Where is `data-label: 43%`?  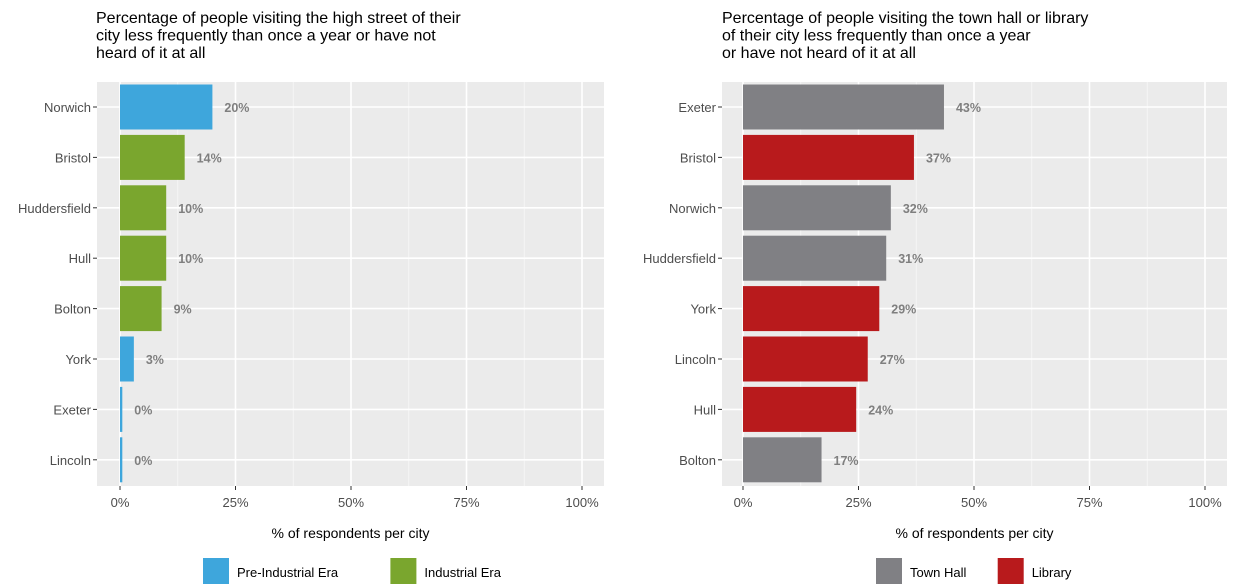 data-label: 43% is located at coordinates (968, 108).